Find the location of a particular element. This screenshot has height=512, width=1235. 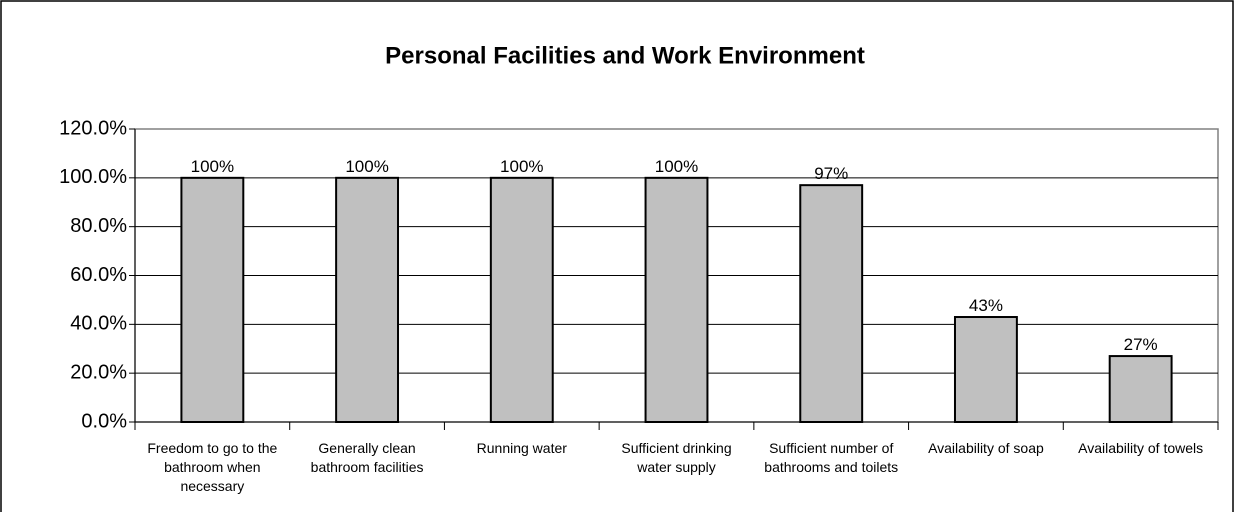

chart-title: Personal Facilities and Work Environment is located at coordinates (625, 55).